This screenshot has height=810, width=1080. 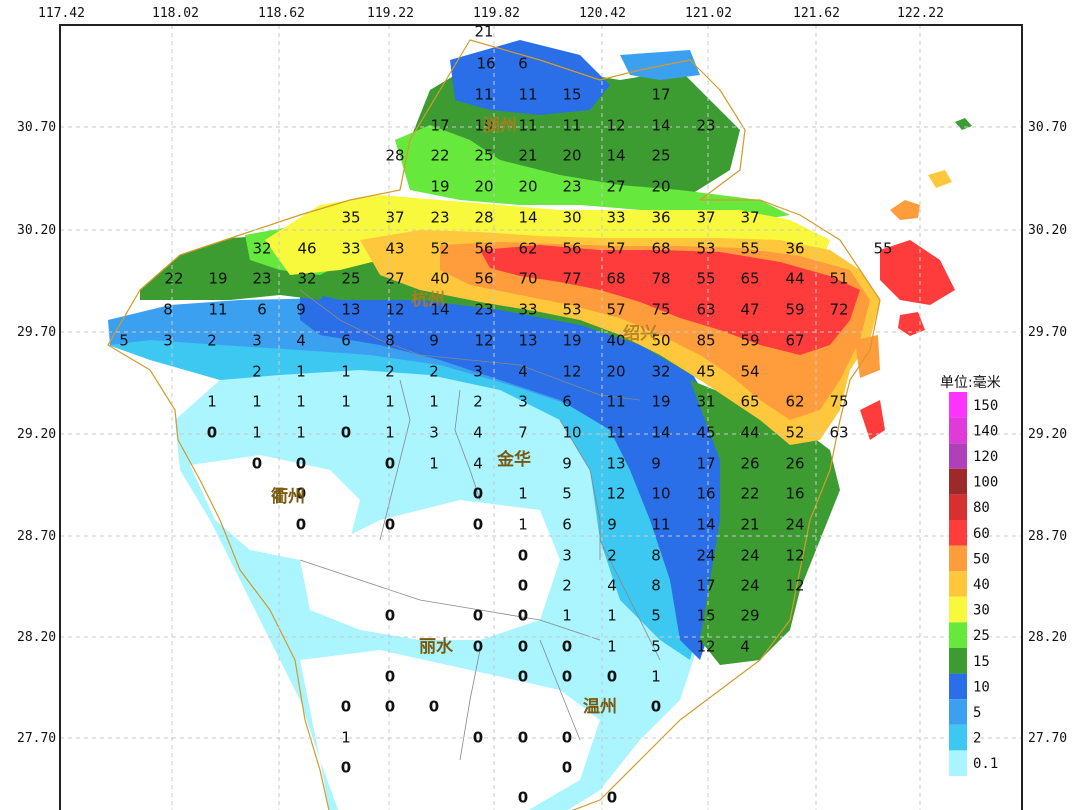 I want to click on station-value: 20, so click(x=483, y=187).